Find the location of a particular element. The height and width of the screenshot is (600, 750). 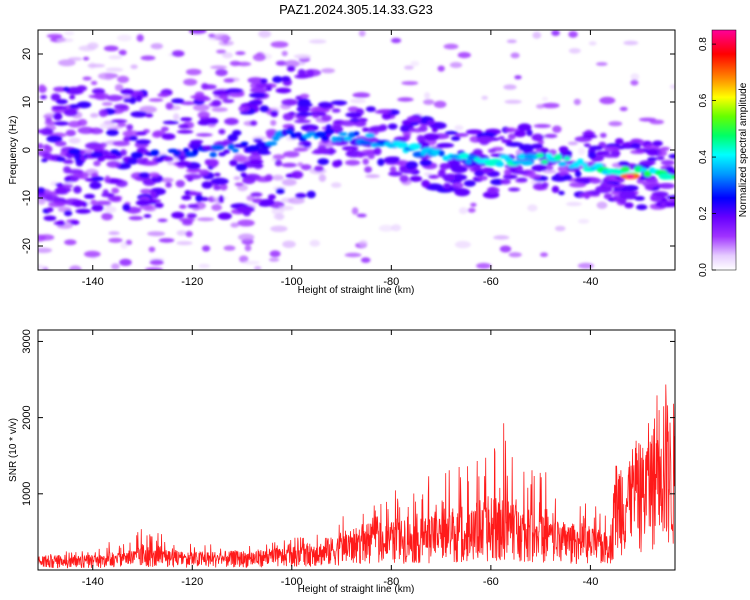

spectrogram-x-tick-label: -40 is located at coordinates (590, 282).